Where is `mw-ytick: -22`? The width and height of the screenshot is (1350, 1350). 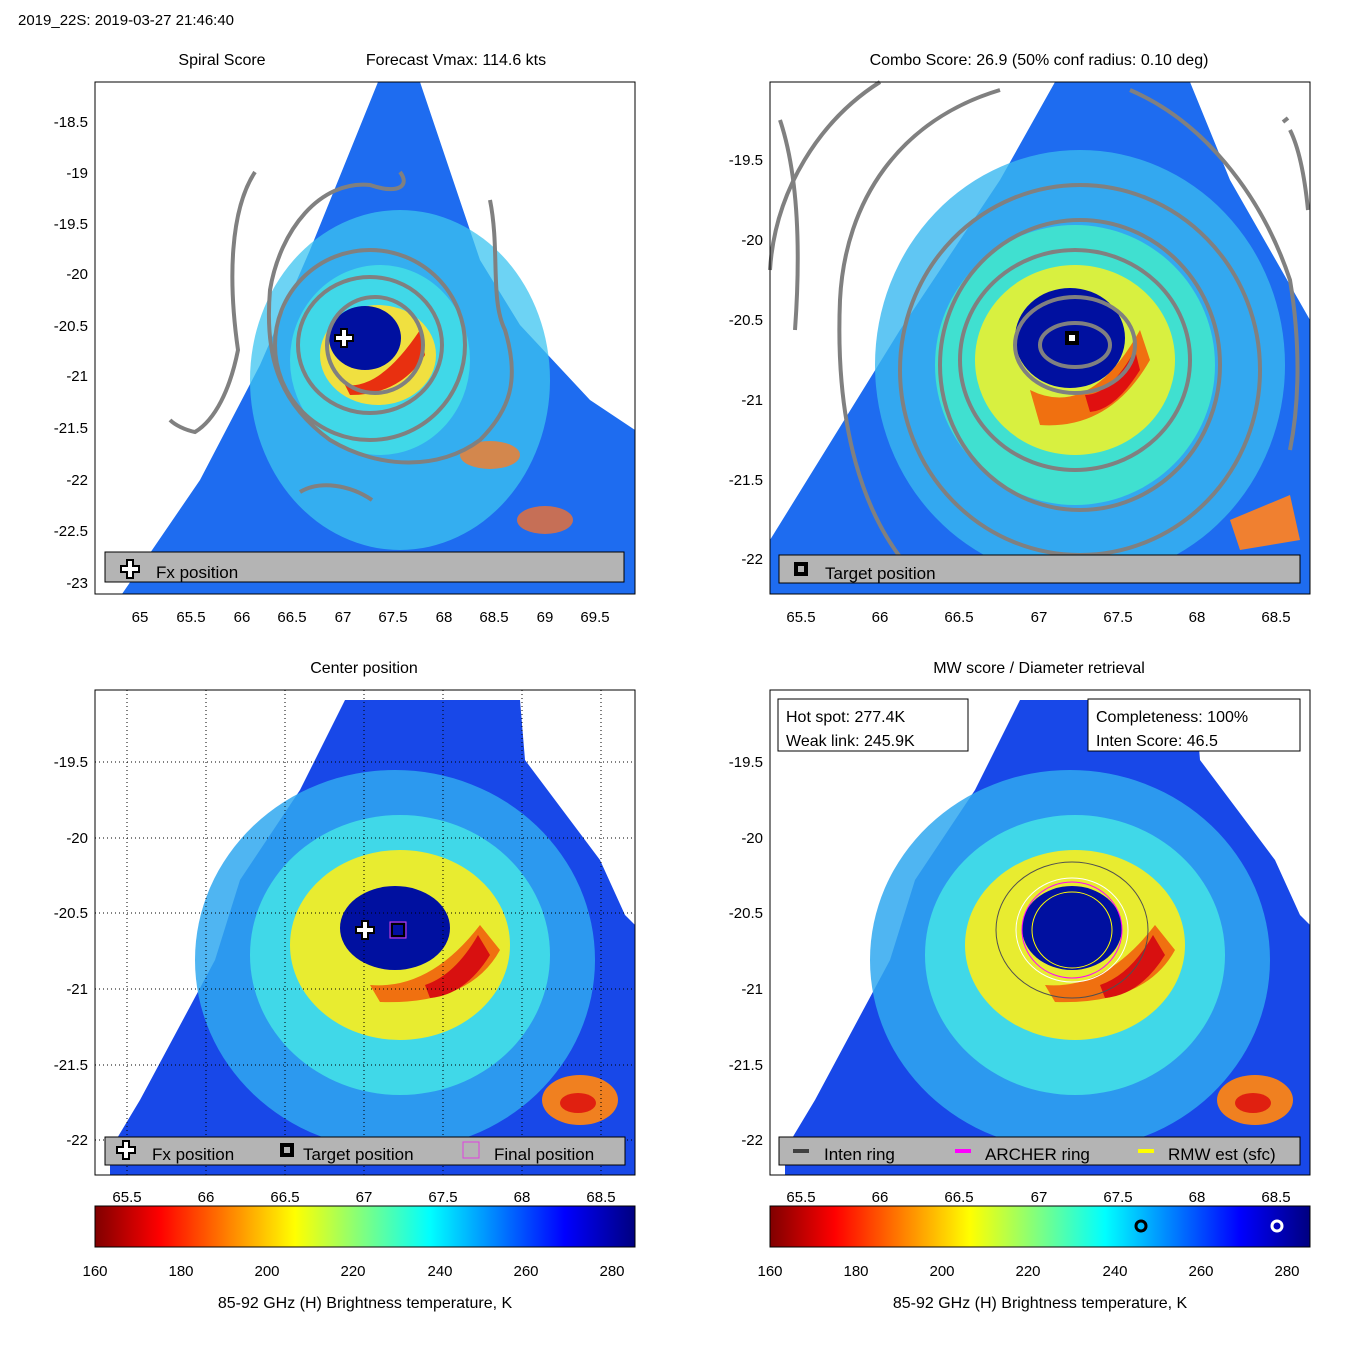
mw-ytick: -22 is located at coordinates (752, 1140).